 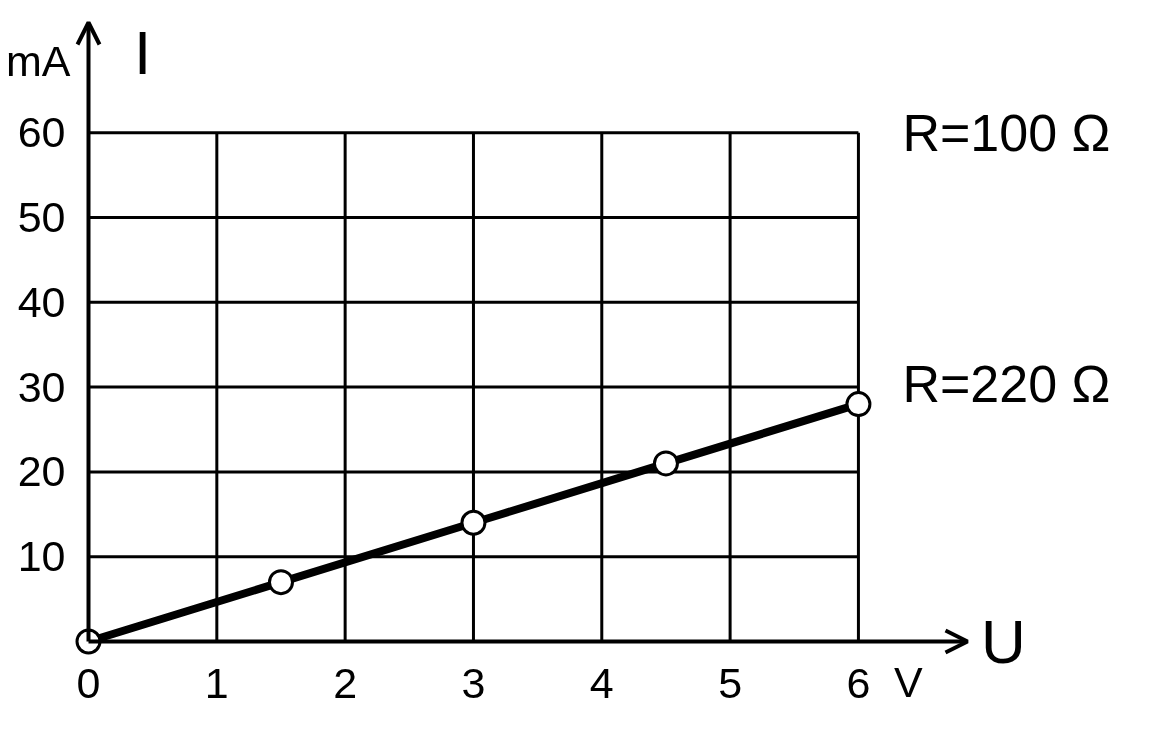 I want to click on y-tick-label: 50, so click(x=41, y=217).